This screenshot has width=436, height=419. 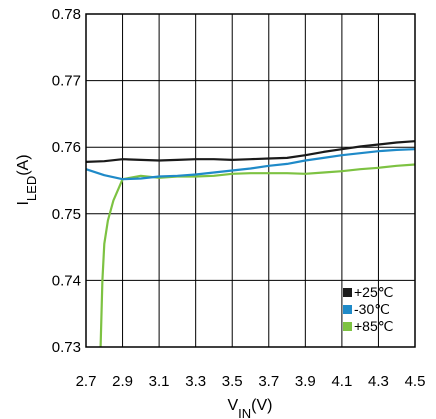 I want to click on x-axis-label-sub: IN, so click(x=244, y=412).